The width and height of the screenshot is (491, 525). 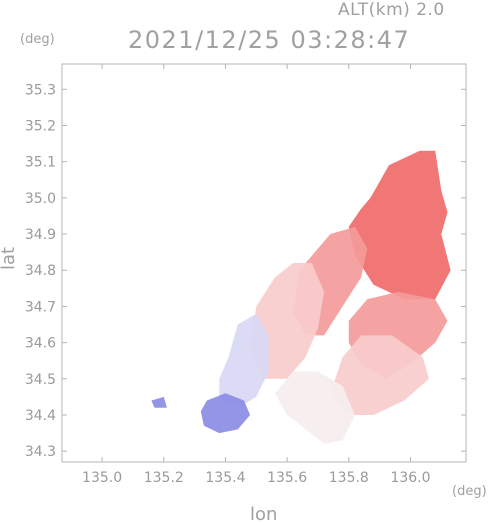 I want to click on y-tick-label: 35.0, so click(x=40, y=199).